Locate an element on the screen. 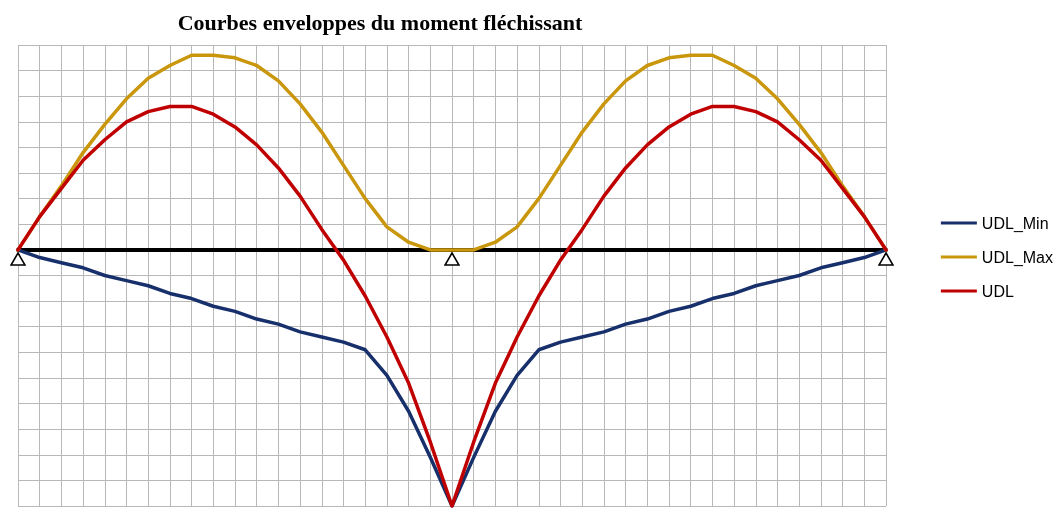  legend-label: UDL is located at coordinates (997, 291).